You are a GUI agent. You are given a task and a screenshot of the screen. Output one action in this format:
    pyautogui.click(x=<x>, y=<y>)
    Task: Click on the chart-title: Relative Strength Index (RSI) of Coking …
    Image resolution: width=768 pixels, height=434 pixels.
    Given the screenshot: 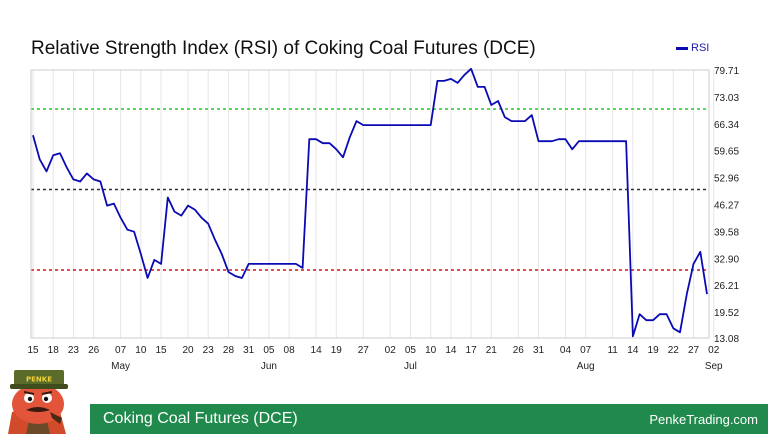 What is the action you would take?
    pyautogui.click(x=283, y=48)
    